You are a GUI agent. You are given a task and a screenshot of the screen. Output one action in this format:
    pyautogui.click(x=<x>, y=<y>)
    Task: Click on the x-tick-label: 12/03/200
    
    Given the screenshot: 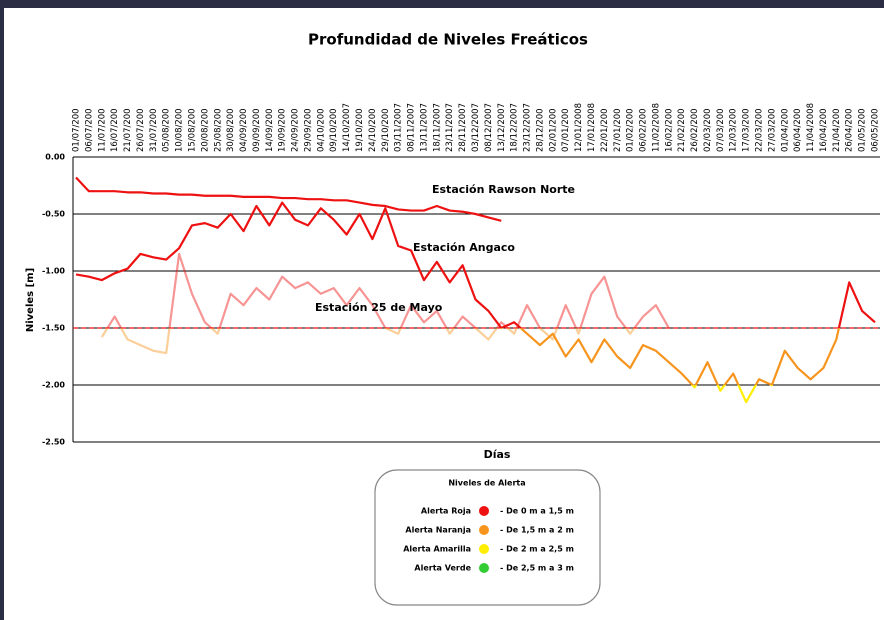 What is the action you would take?
    pyautogui.click(x=734, y=130)
    